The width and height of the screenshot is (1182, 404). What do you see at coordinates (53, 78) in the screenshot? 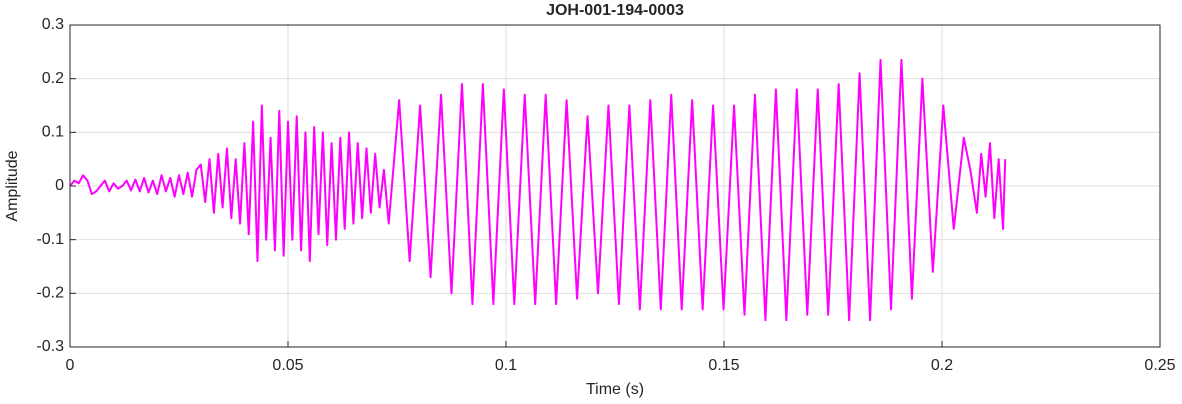
I see `y-tick-label: 0.2` at bounding box center [53, 78].